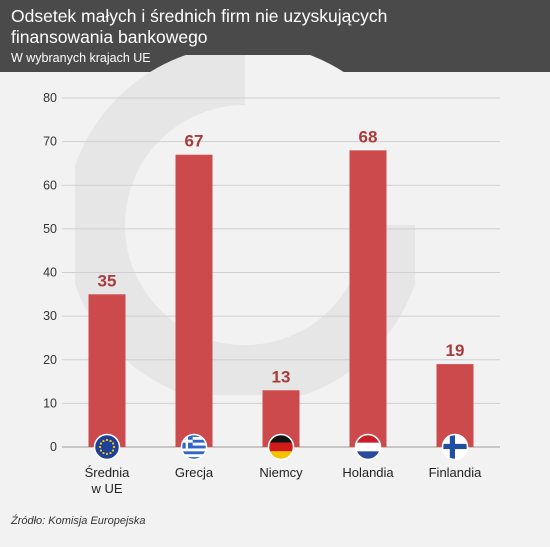 Image resolution: width=550 pixels, height=547 pixels. I want to click on x-category-label: Grecja, so click(194, 472).